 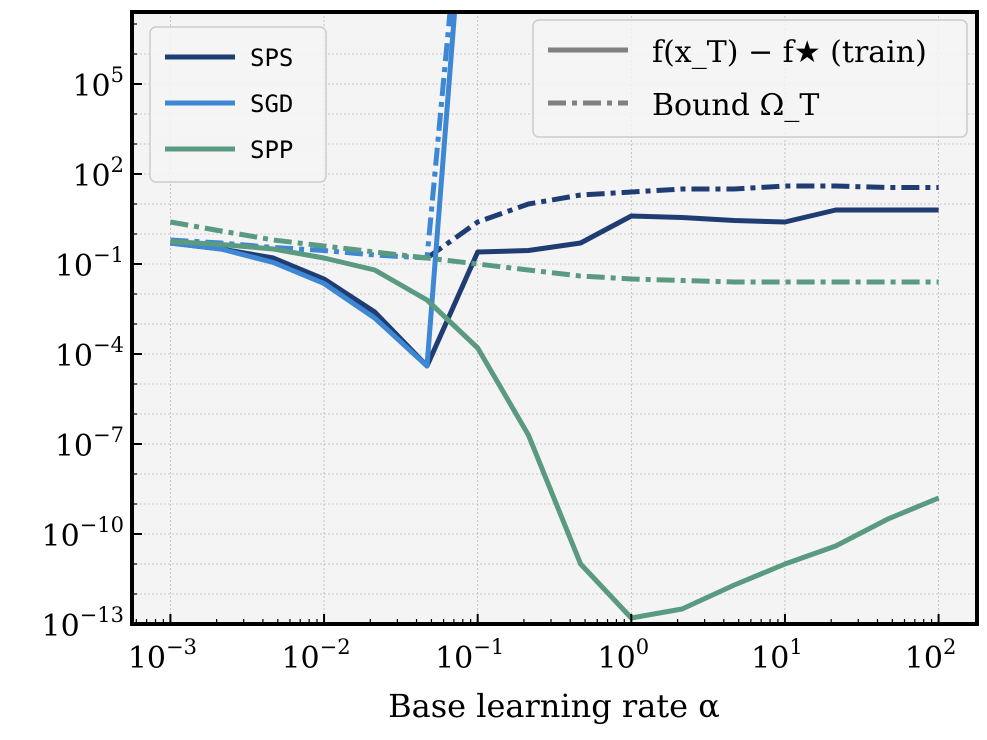 I want to click on x-tick-exponent: 0, so click(x=642, y=647).